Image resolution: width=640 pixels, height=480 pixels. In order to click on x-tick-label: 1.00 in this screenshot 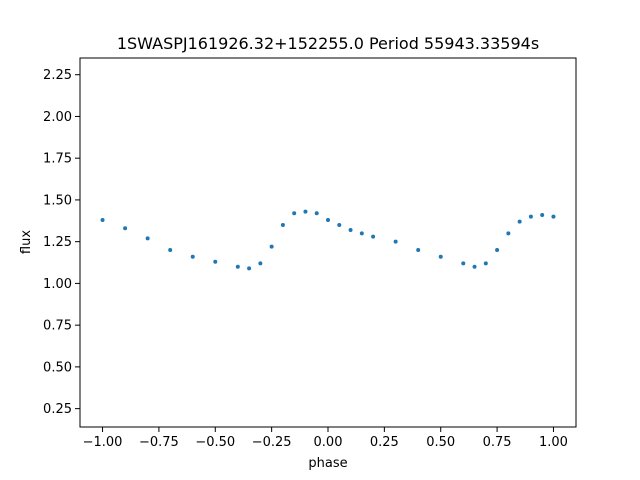, I will do `click(553, 442)`.